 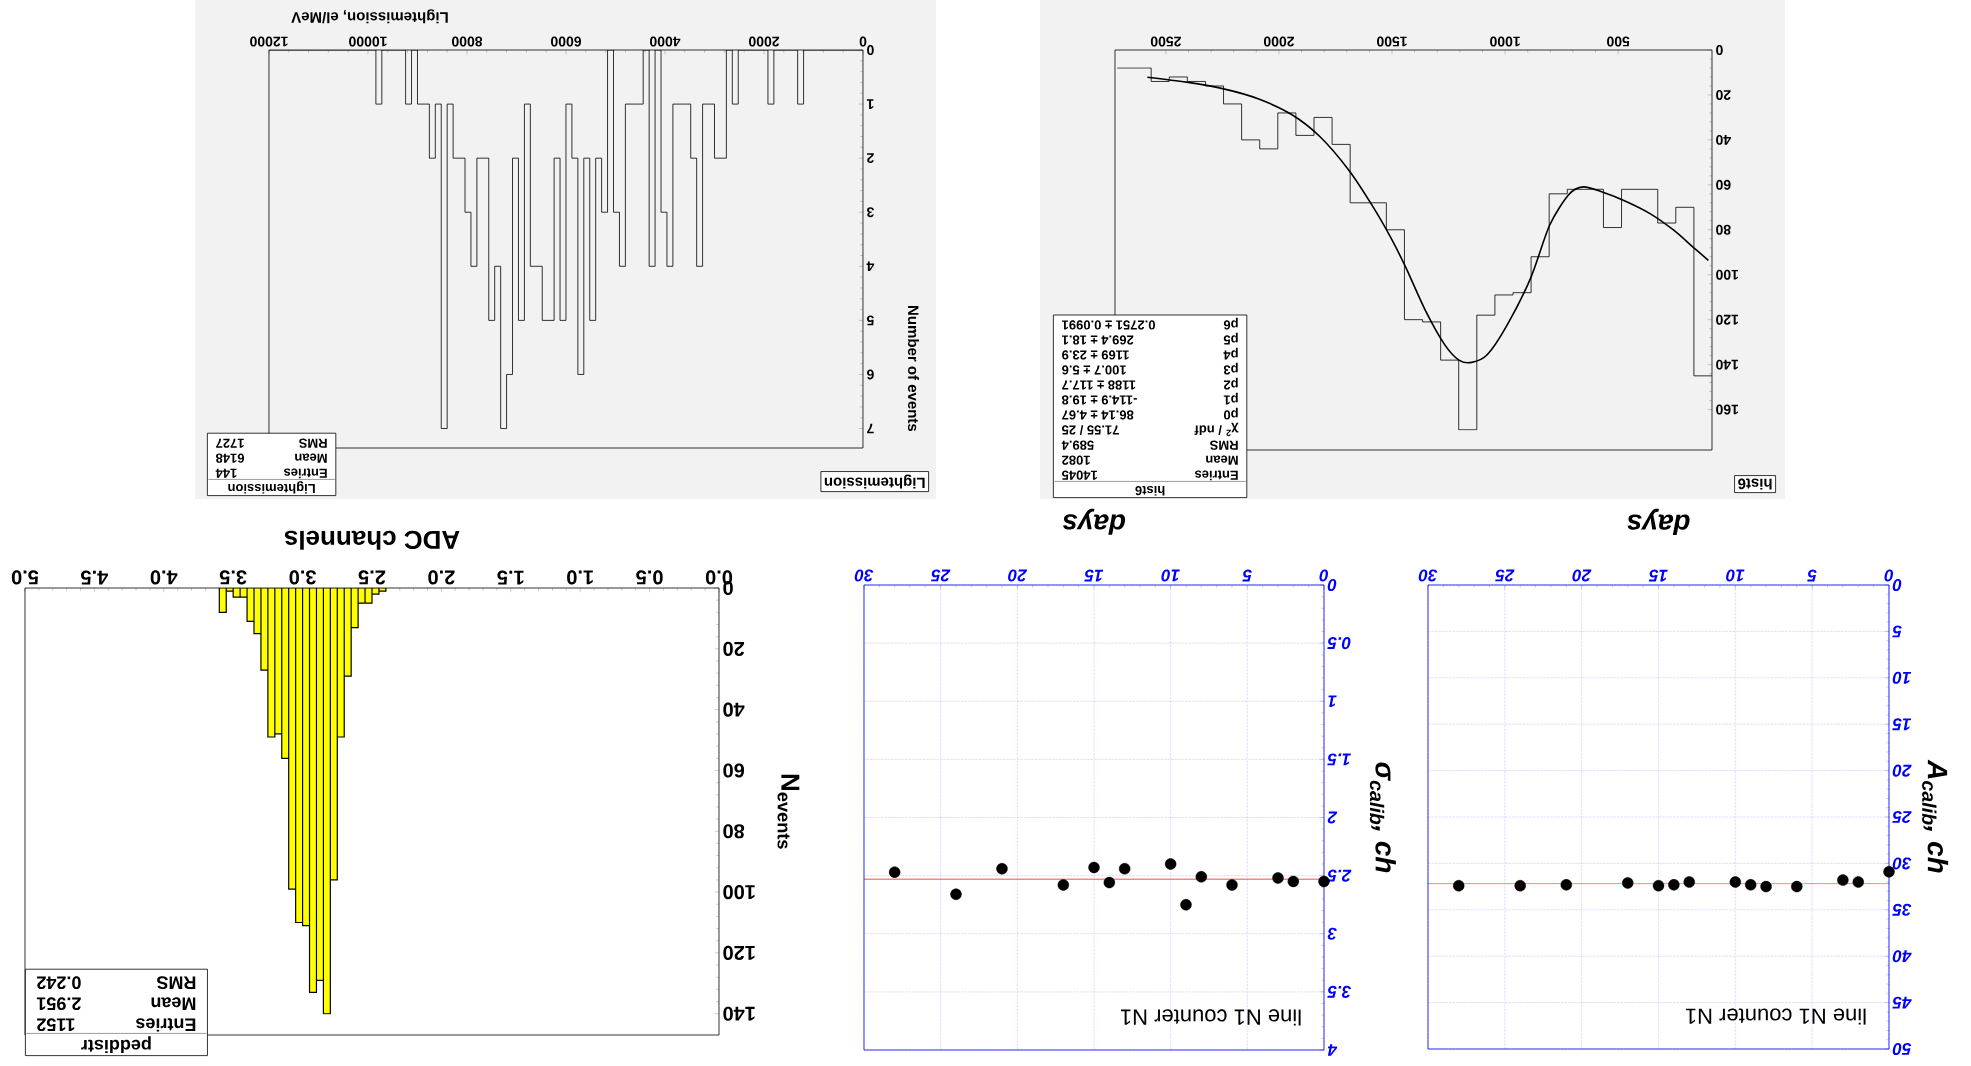 What do you see at coordinates (164, 577) in the screenshot?
I see `x-tick-label: 4.0` at bounding box center [164, 577].